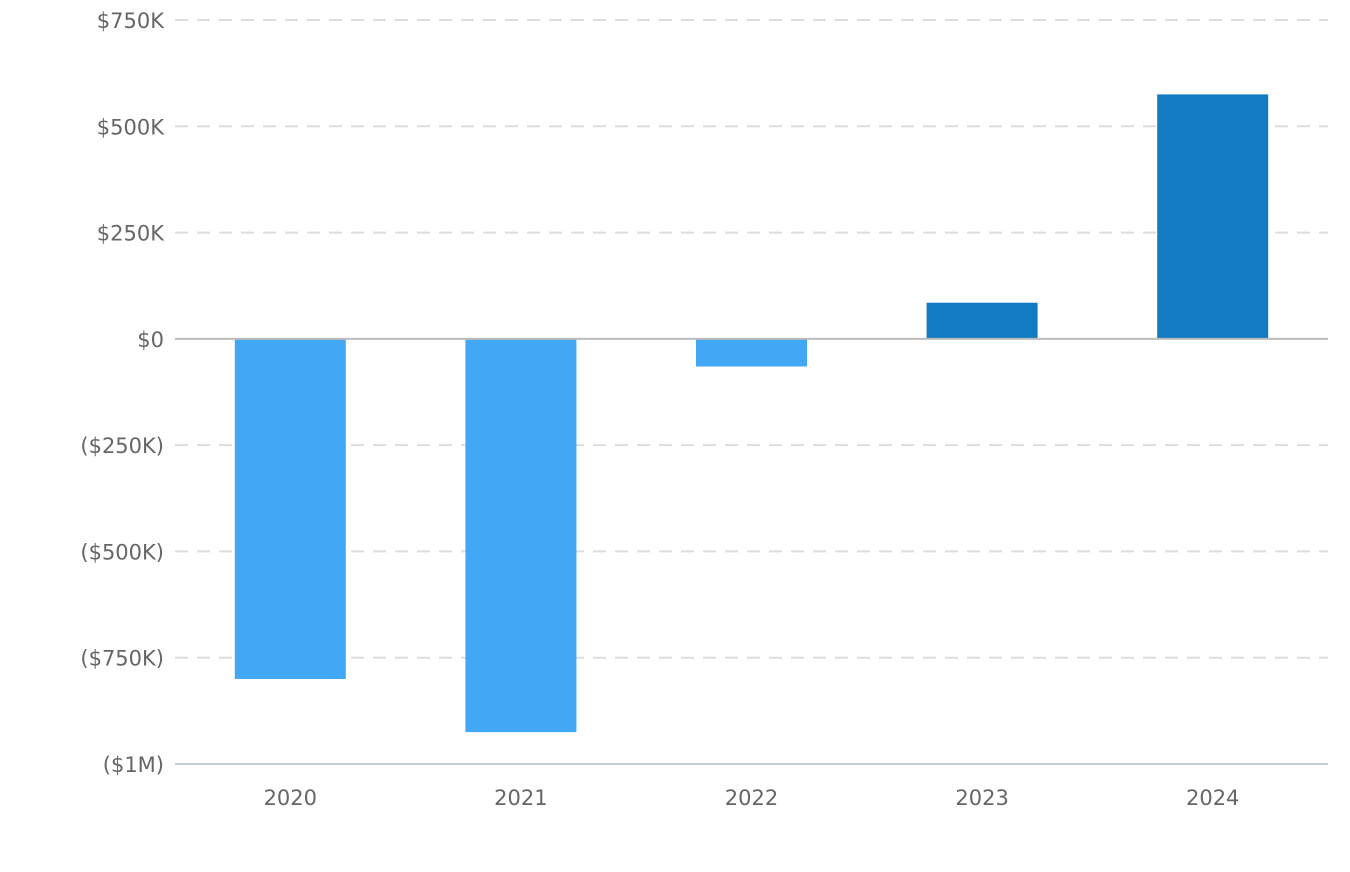 Image resolution: width=1350 pixels, height=872 pixels. I want to click on x-tick-label: 2022, so click(751, 798).